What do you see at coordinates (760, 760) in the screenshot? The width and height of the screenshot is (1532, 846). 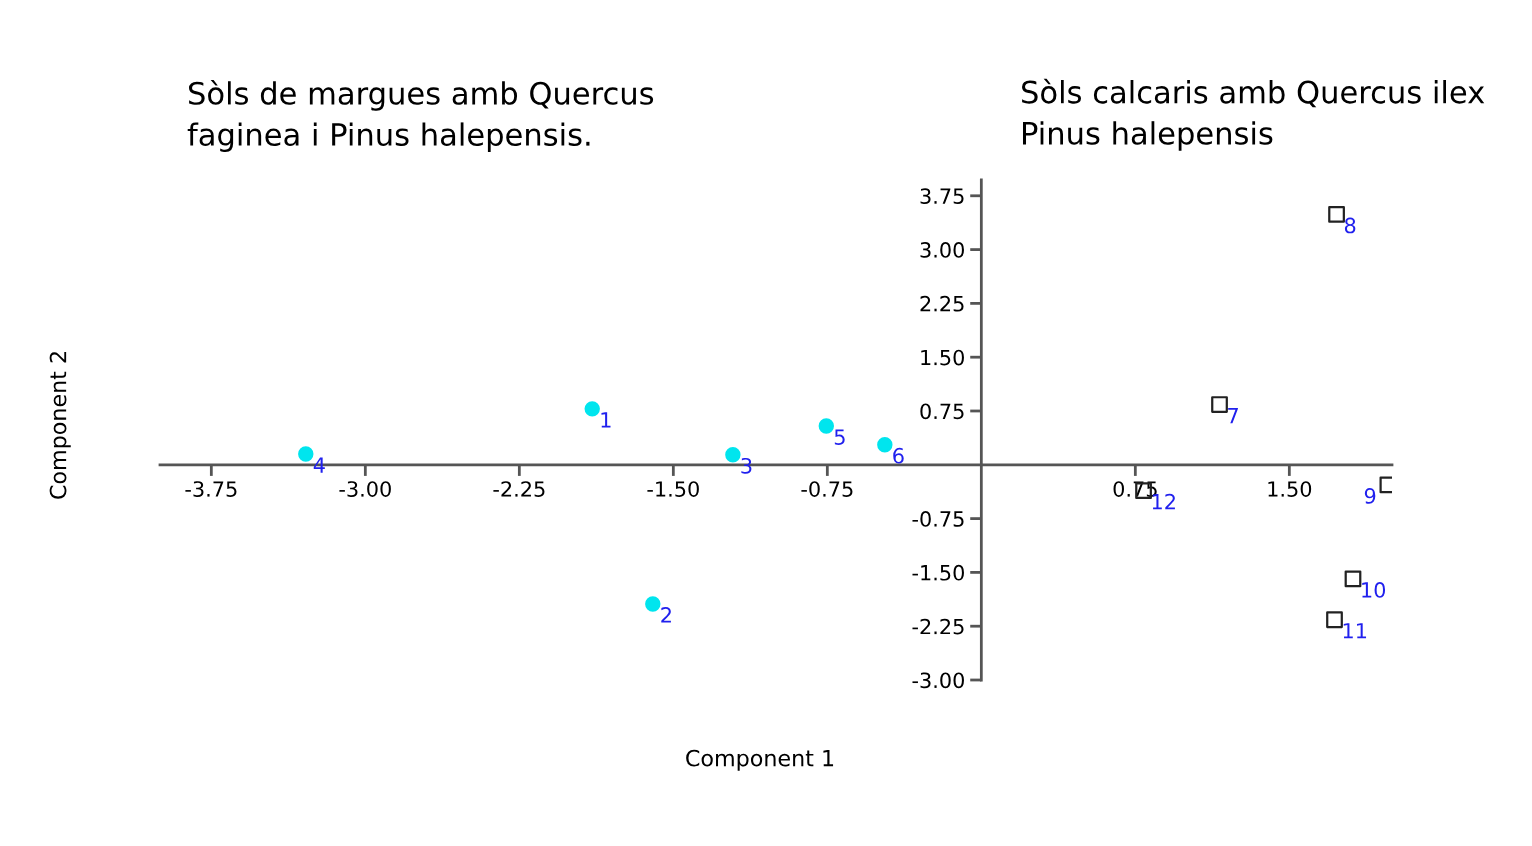 I see `x-axis-title: Component 1` at bounding box center [760, 760].